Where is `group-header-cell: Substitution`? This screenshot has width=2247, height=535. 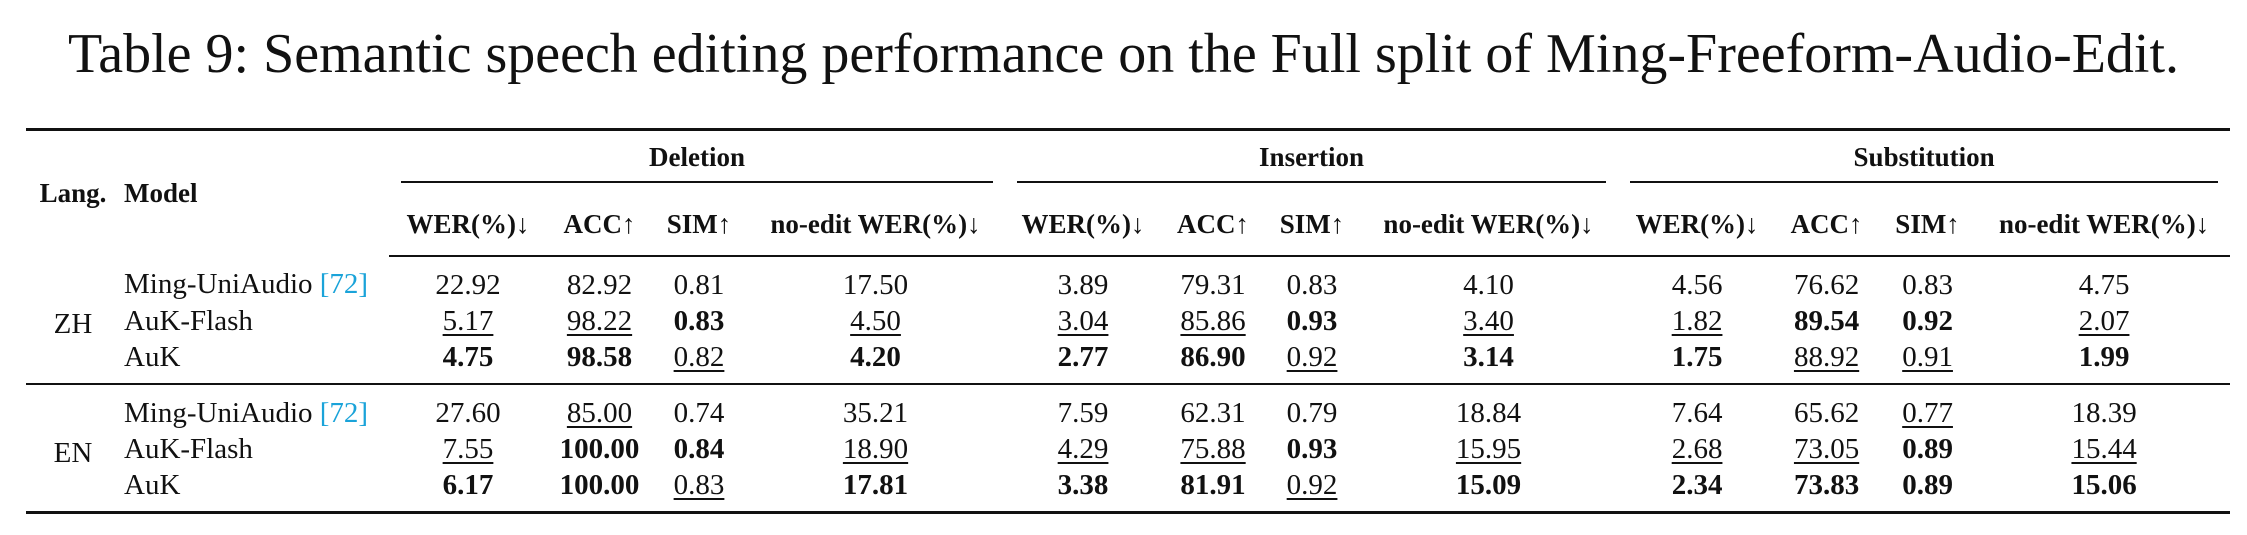 group-header-cell: Substitution is located at coordinates (1924, 160).